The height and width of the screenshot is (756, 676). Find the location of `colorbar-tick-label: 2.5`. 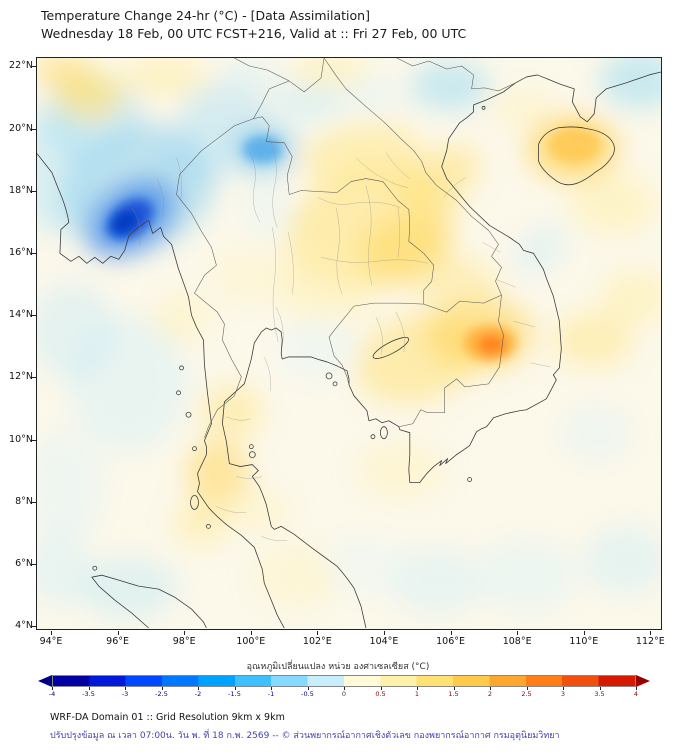

colorbar-tick-label: 2.5 is located at coordinates (526, 694).